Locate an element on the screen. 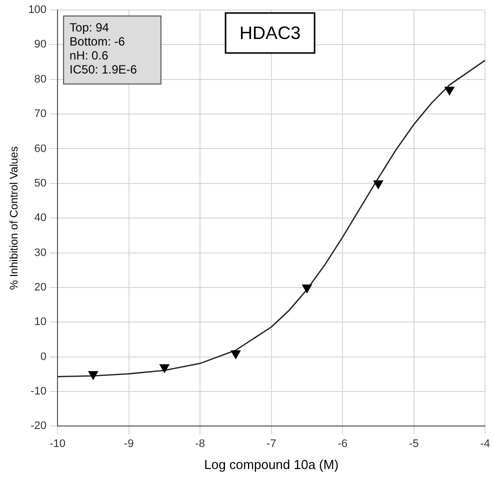 This screenshot has width=493, height=479. y-tick-label: 20 is located at coordinates (40, 288).